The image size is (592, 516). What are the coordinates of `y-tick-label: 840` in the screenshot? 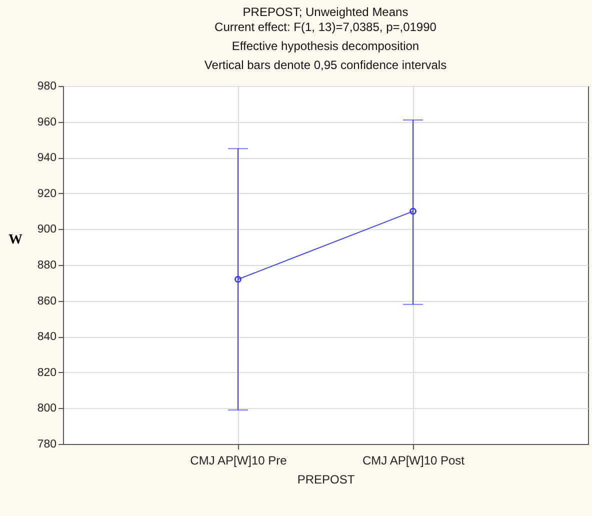 It's located at (46, 337).